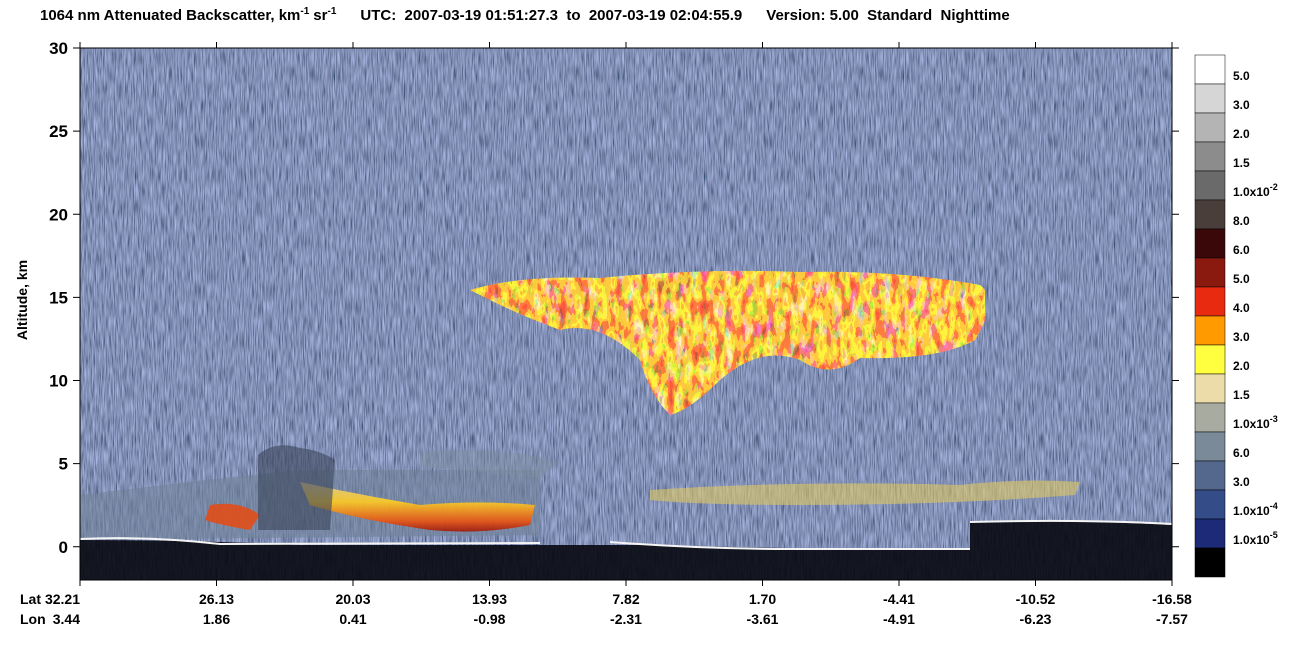  Describe the element at coordinates (30, 599) in the screenshot. I see `x-row-label: Lat` at that location.